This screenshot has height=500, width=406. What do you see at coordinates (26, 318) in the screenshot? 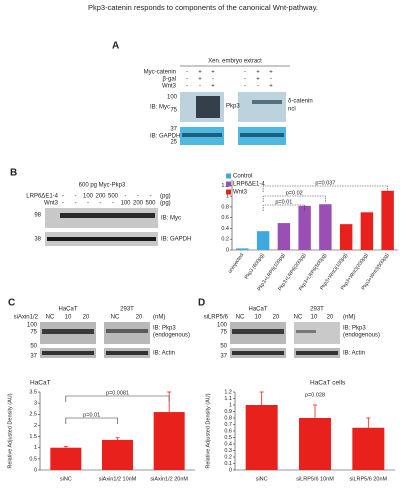
I see `row-name: siAxin1/2` at bounding box center [26, 318].